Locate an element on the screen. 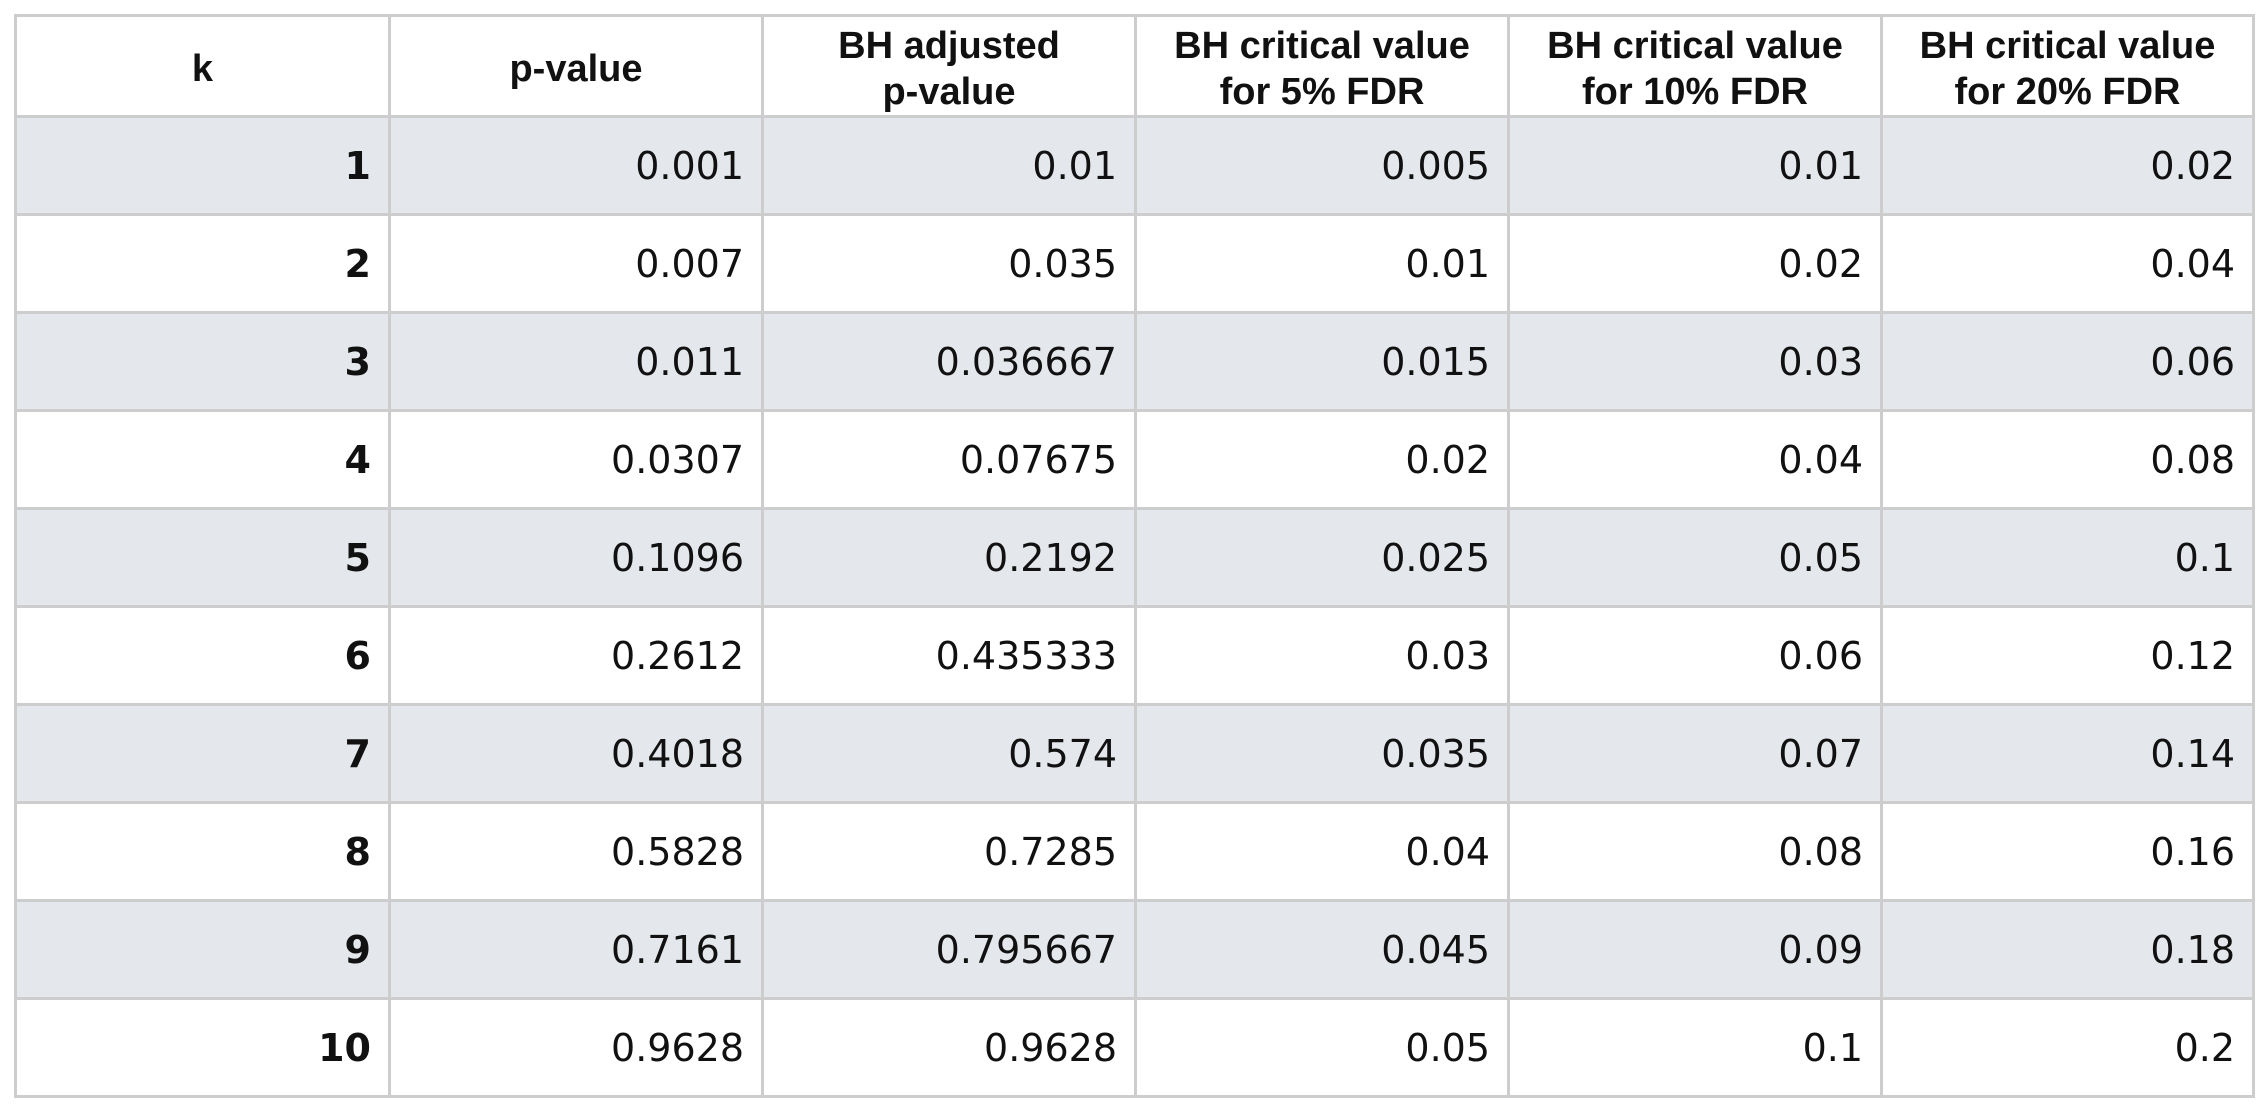 This screenshot has width=2266, height=1108. cell-bh-adjusted: 0.036667 is located at coordinates (949, 361).